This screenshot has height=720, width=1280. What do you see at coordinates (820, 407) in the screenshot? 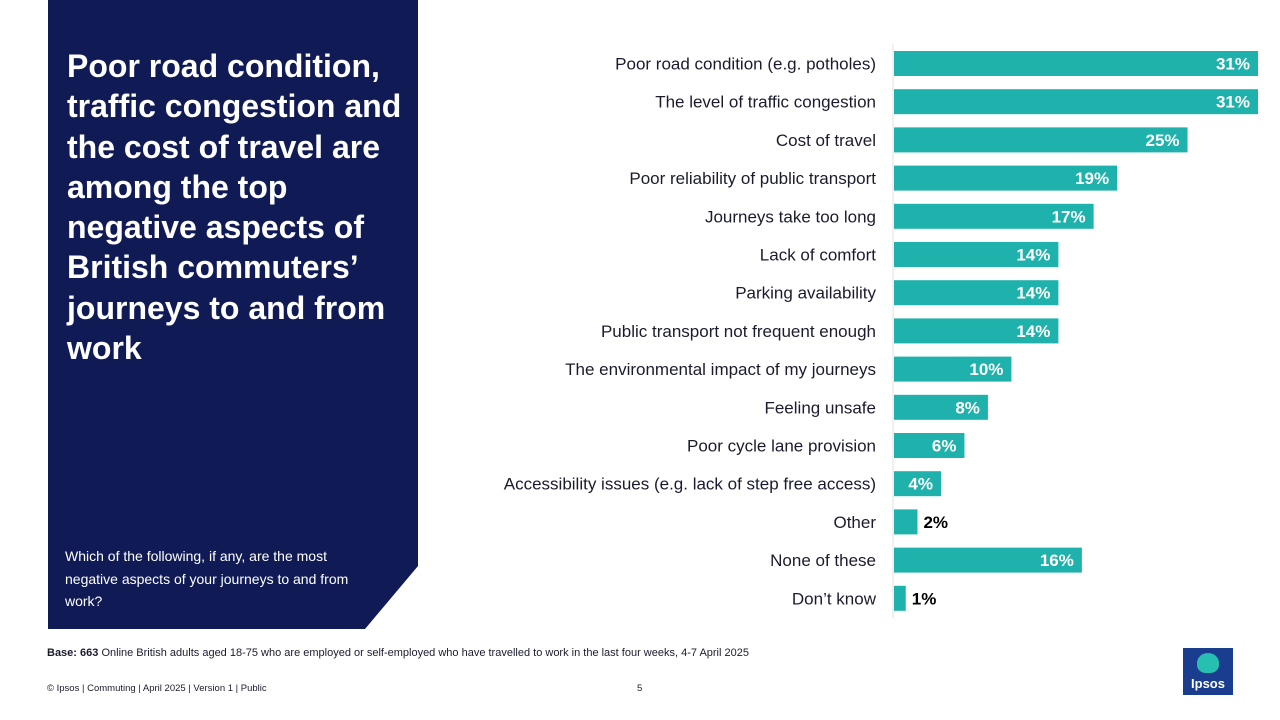
I see `category-label: Feeling unsafe` at bounding box center [820, 407].